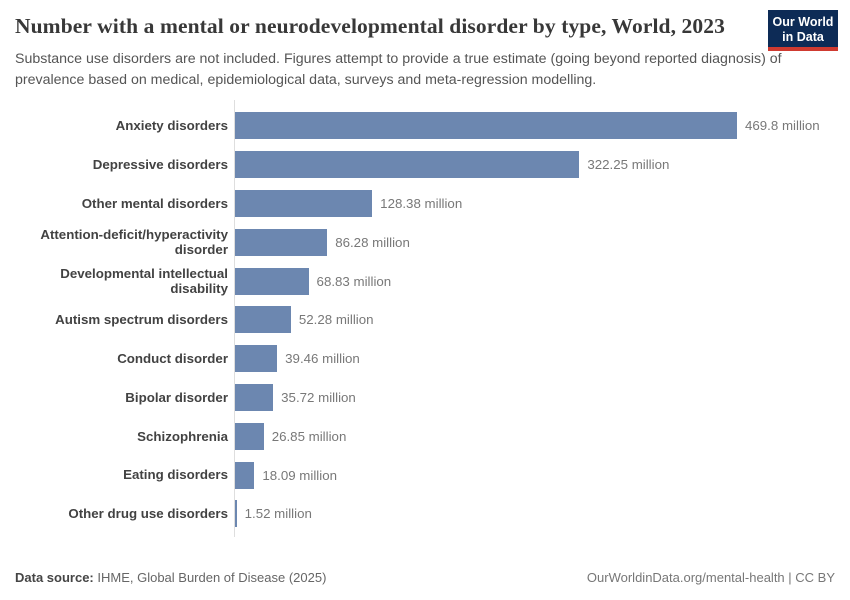 This screenshot has width=850, height=600. I want to click on bar-row: Anxiety disorders 469.8 million, so click(425, 125).